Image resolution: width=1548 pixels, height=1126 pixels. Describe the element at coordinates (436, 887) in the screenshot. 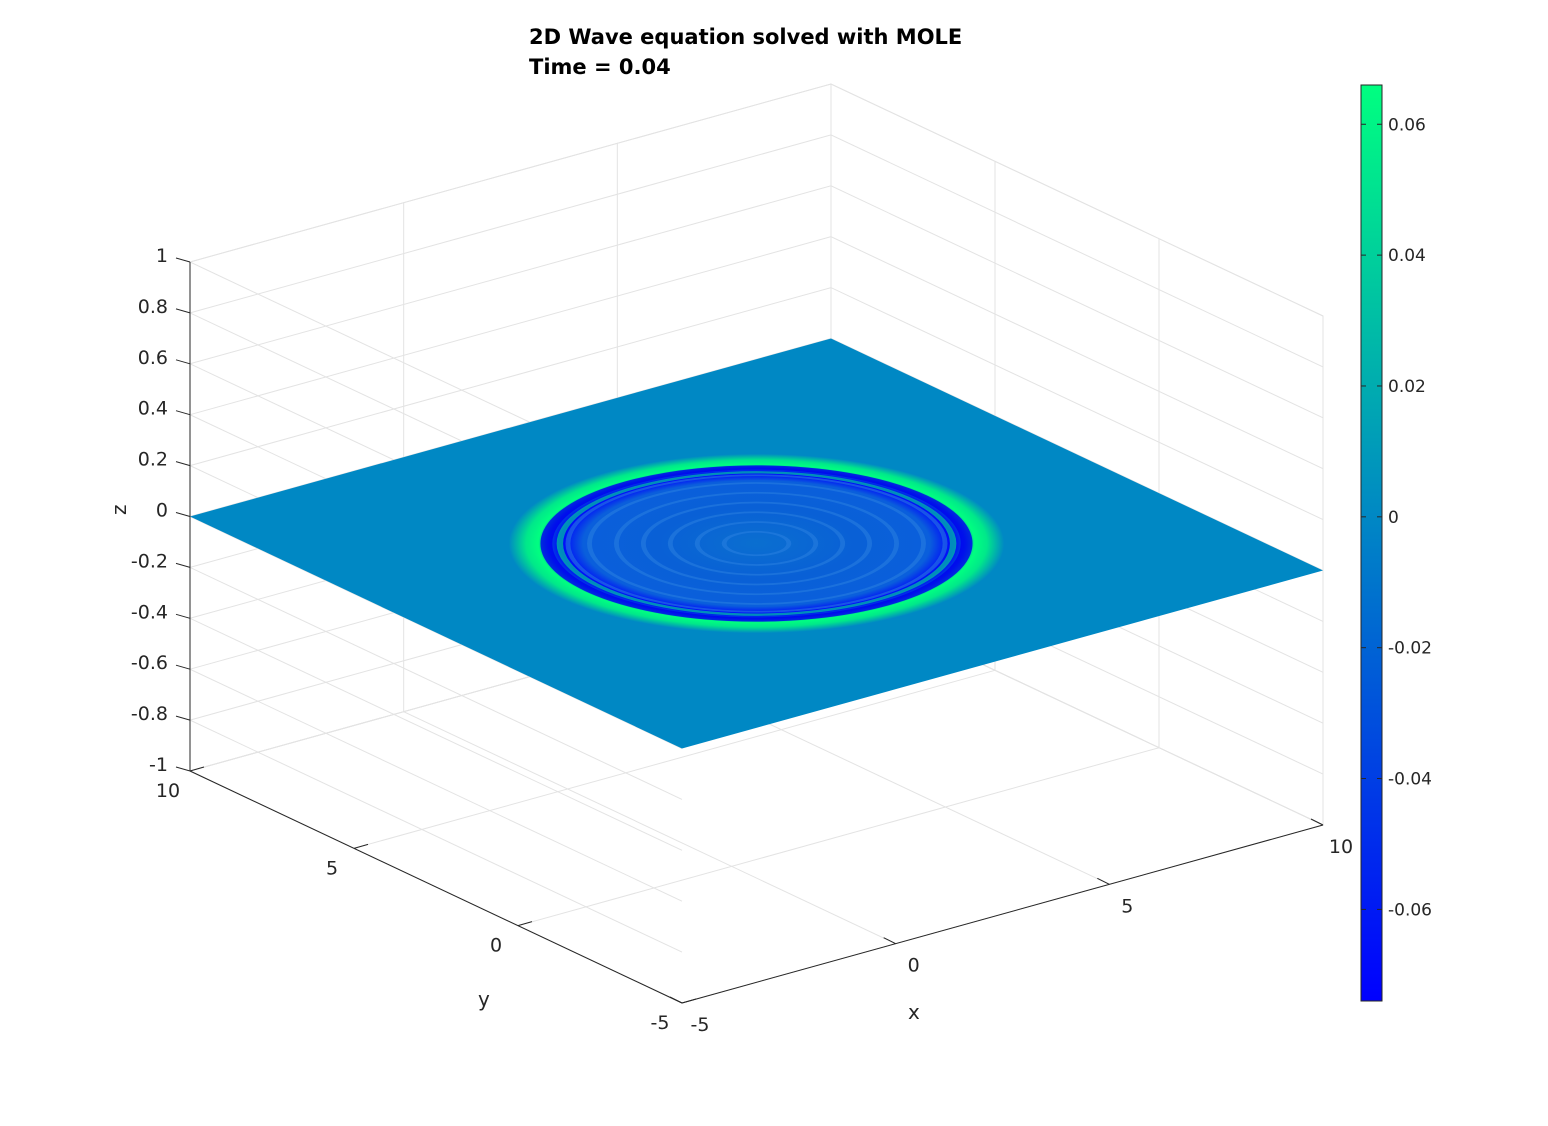

I see `y-axis-line` at that location.